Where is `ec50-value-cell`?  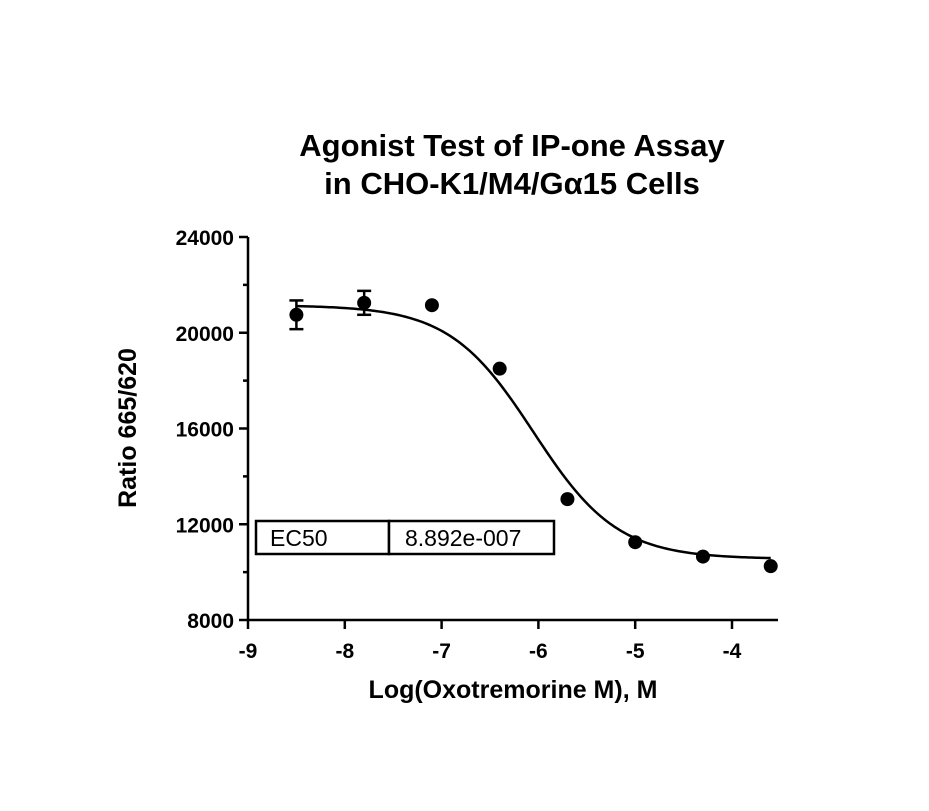 ec50-value-cell is located at coordinates (471, 537).